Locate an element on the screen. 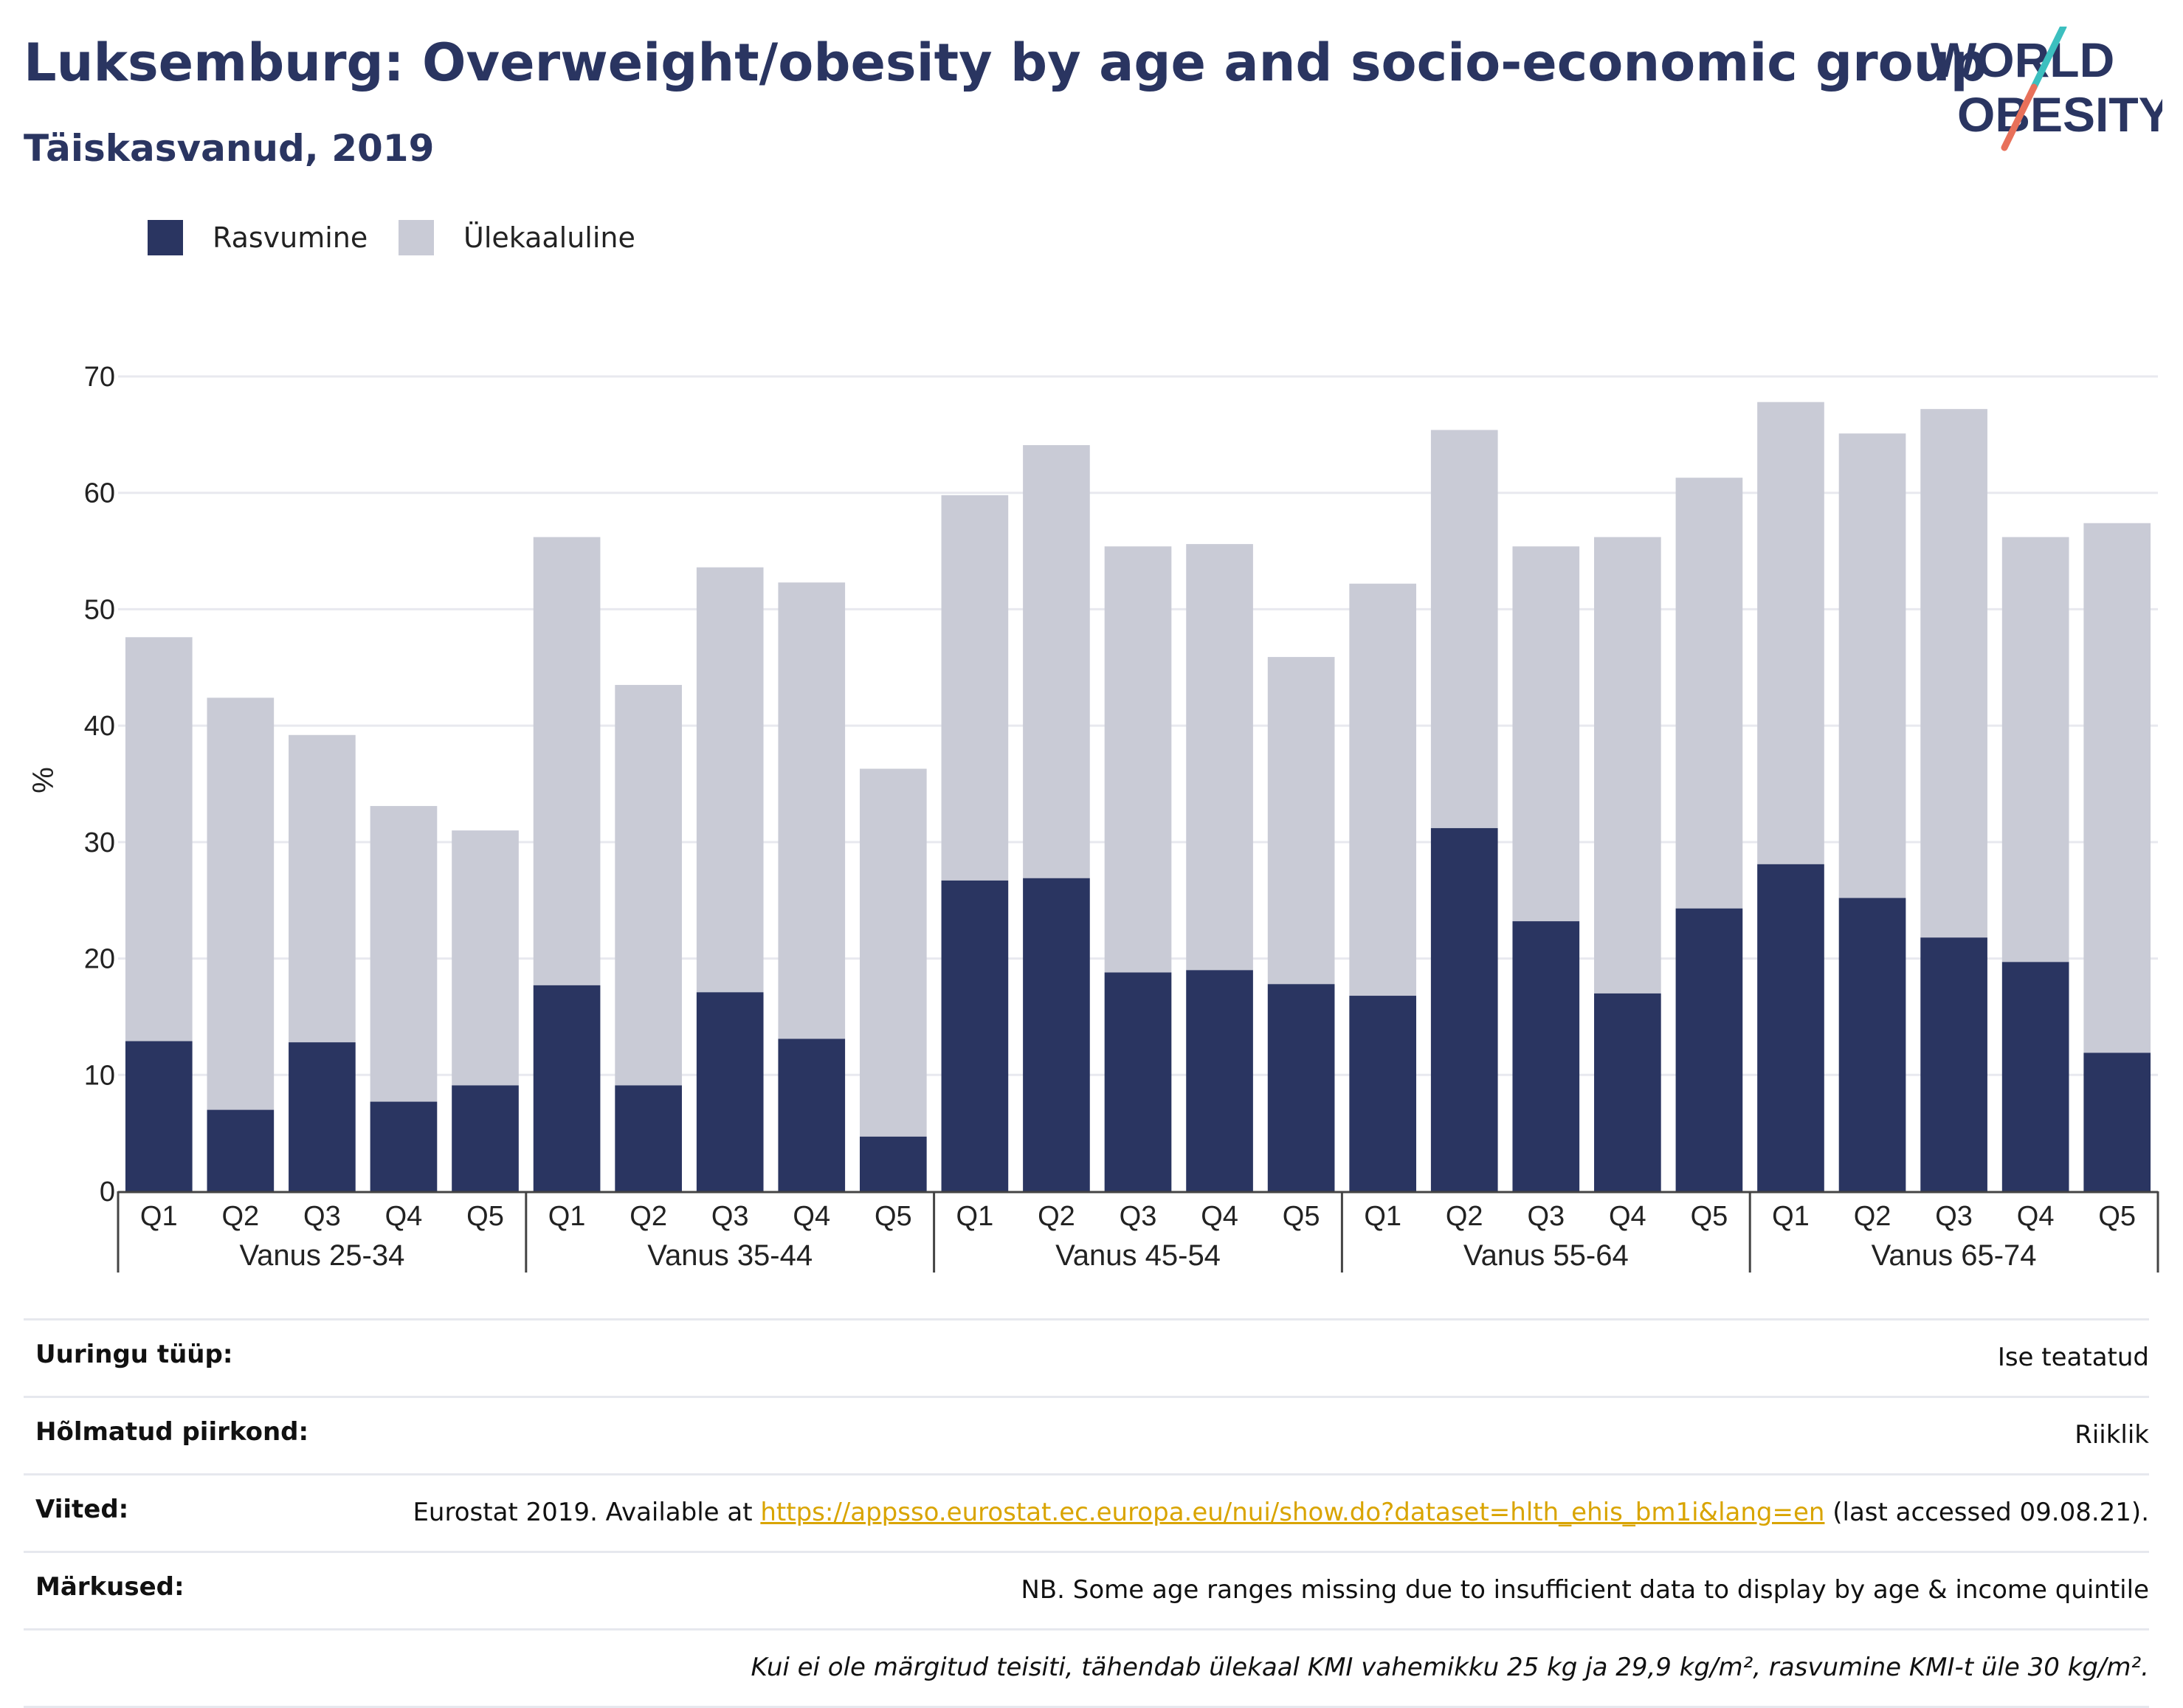 The height and width of the screenshot is (1708, 2183). legend-label-obesity: Rasvumine is located at coordinates (290, 237).